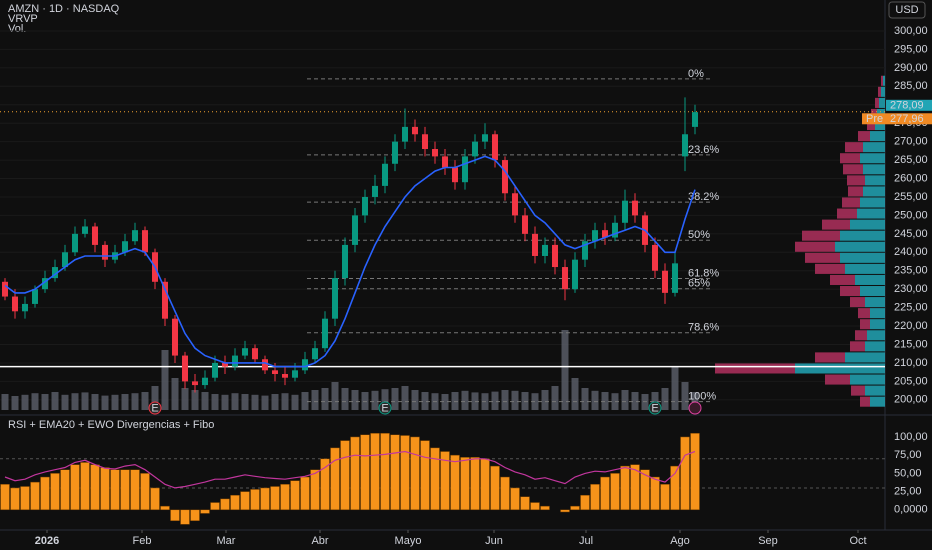 This screenshot has width=932, height=550. I want to click on oscillator-title: RSI + EMA20 + EWO Divergencias + Fibo, so click(111, 425).